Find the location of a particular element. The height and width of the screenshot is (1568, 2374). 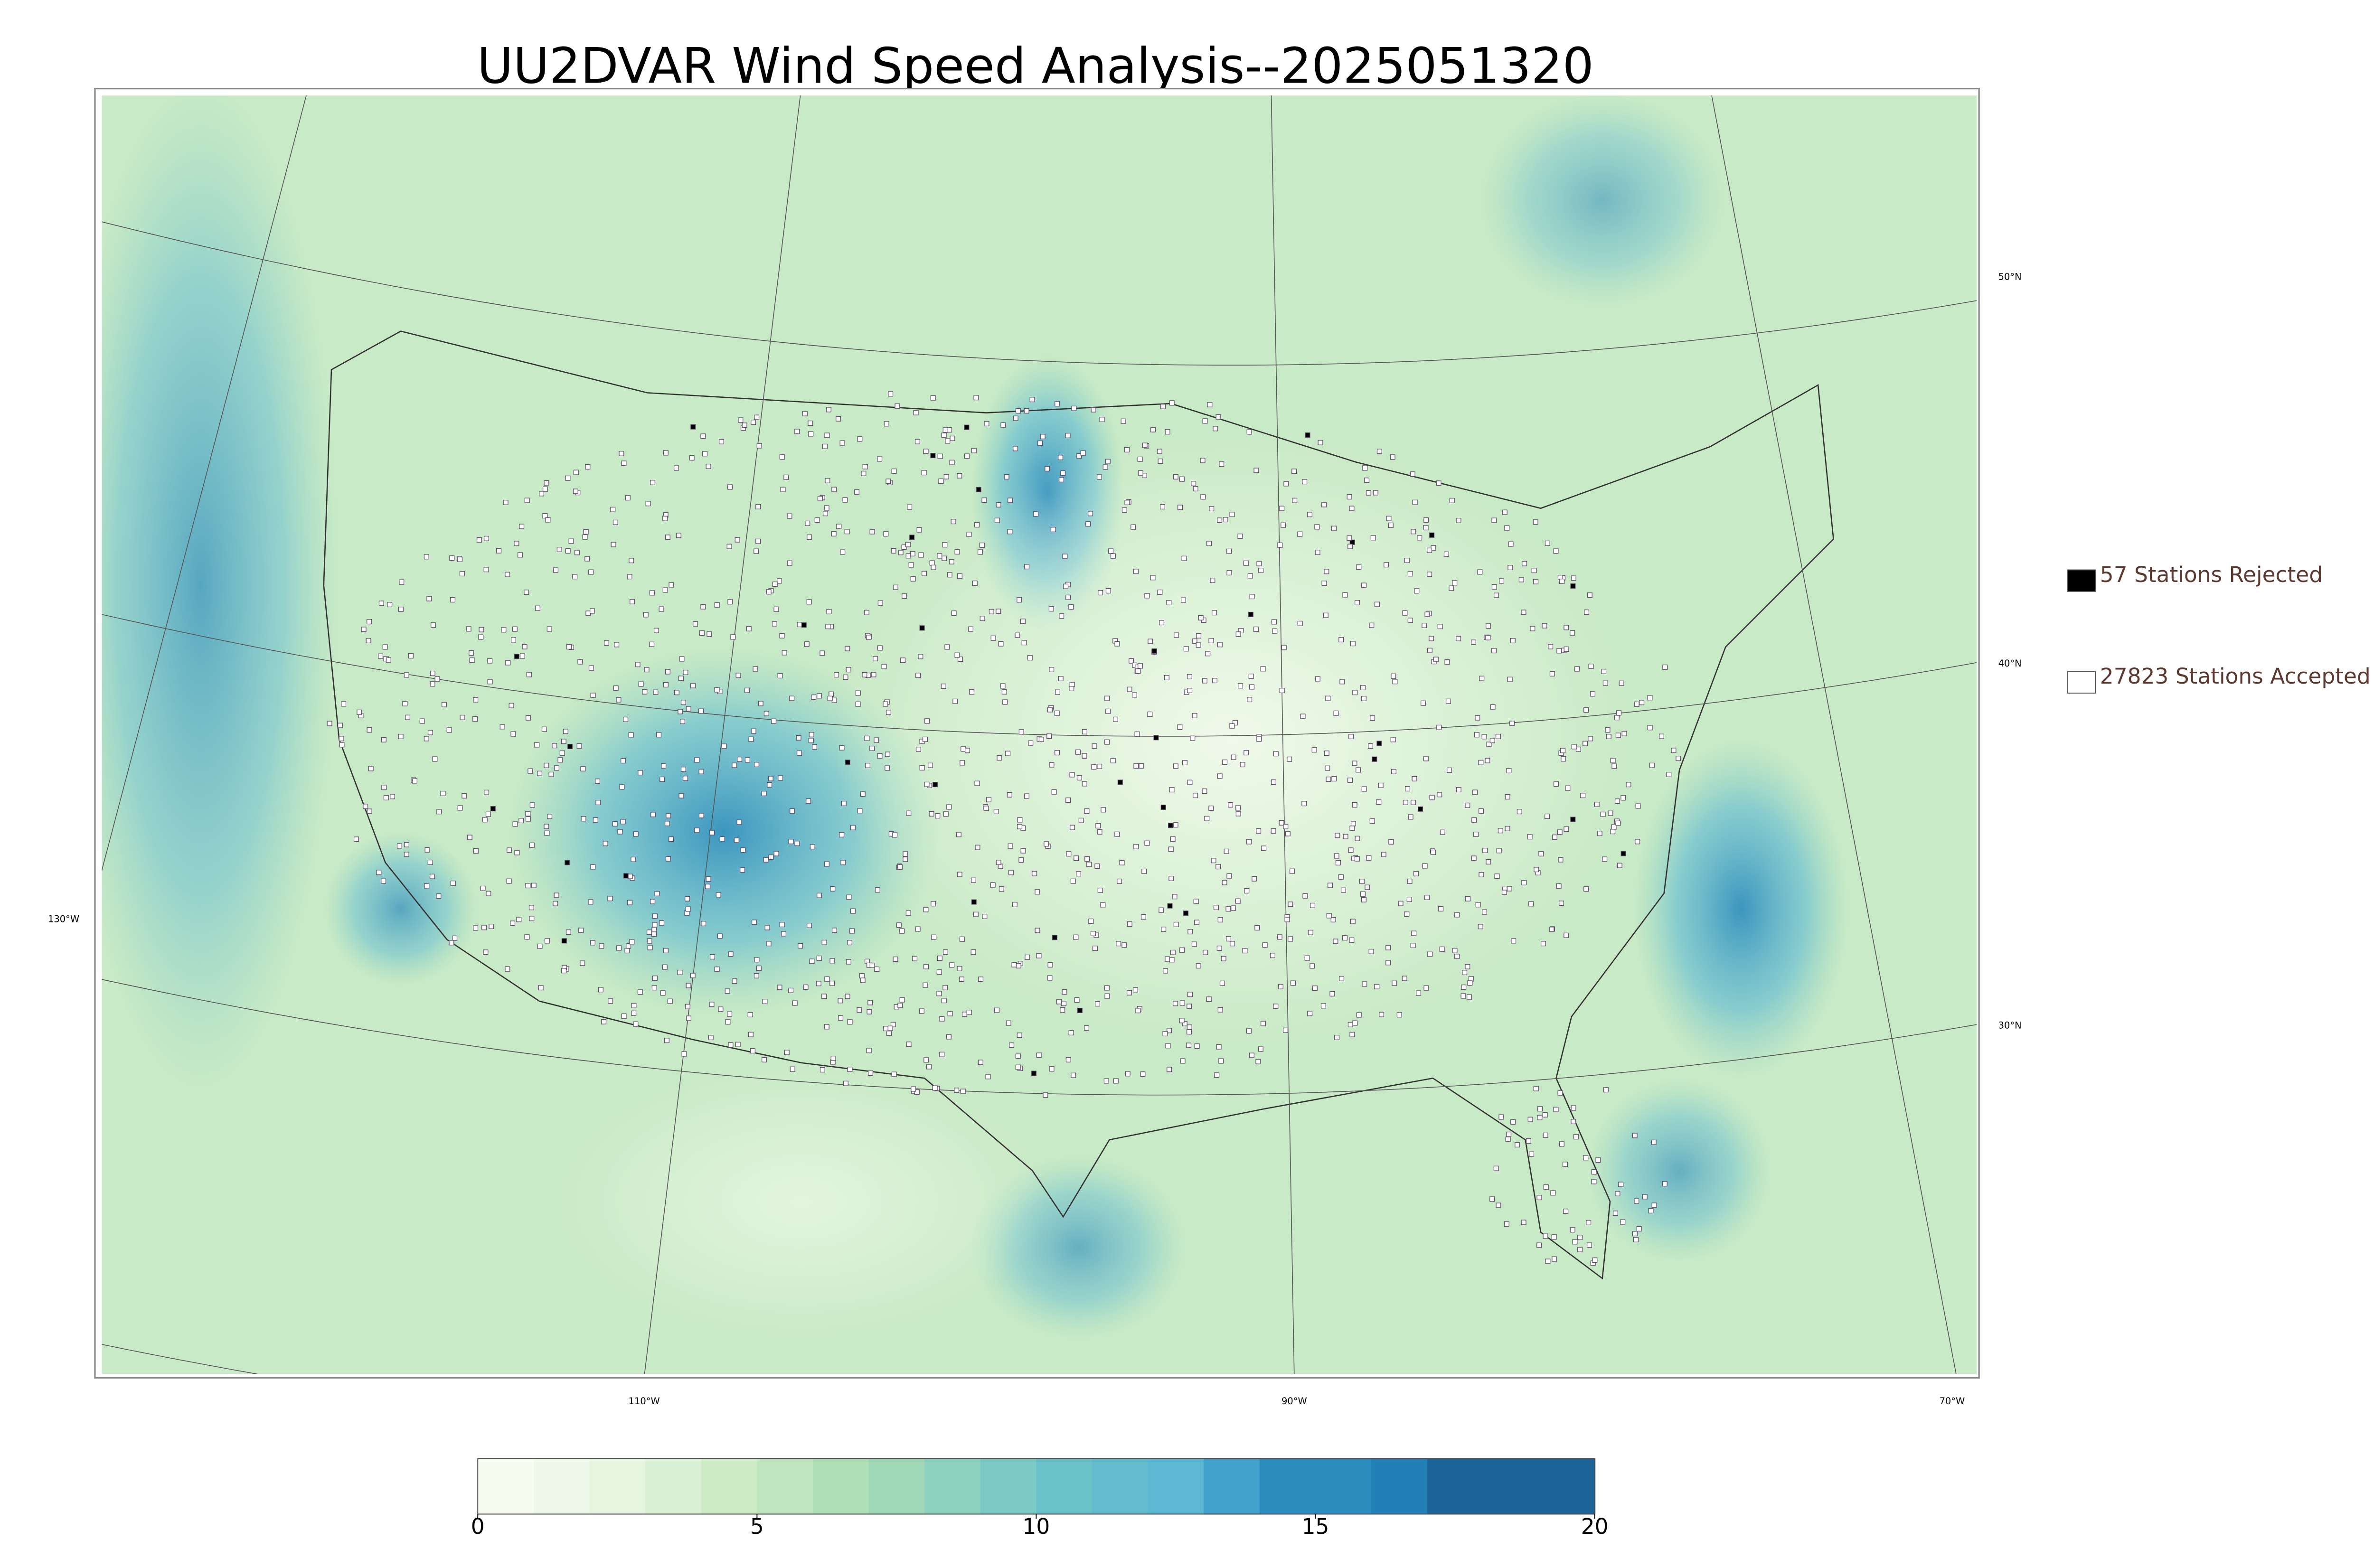

graticule-line is located at coordinates (1039, 293).